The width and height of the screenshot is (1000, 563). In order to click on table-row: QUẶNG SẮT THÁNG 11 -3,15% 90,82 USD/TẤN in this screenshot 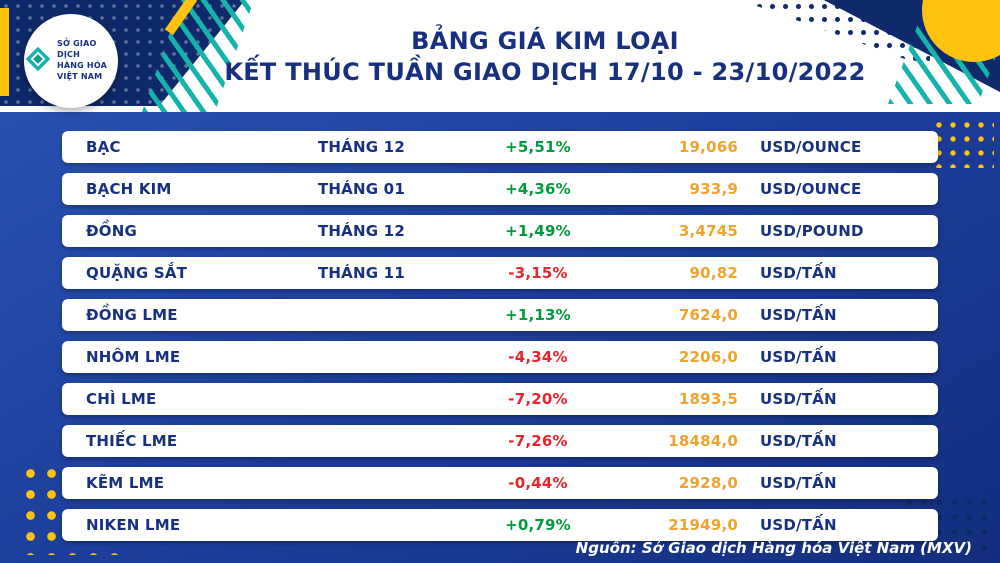, I will do `click(500, 273)`.